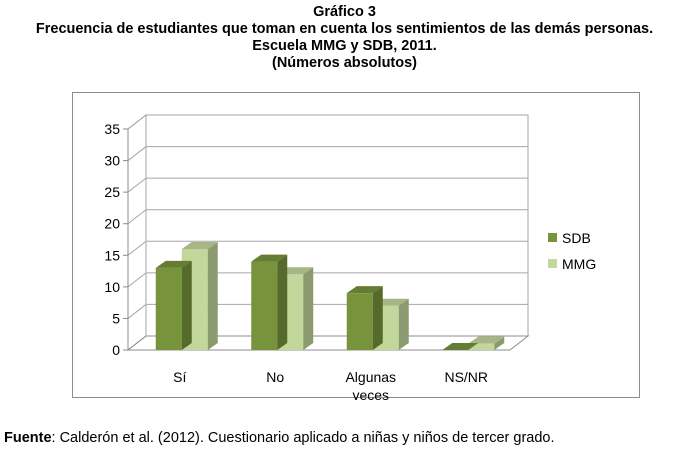 This screenshot has height=451, width=689. Describe the element at coordinates (579, 264) in the screenshot. I see `legend-label-mmg: MMG` at that location.